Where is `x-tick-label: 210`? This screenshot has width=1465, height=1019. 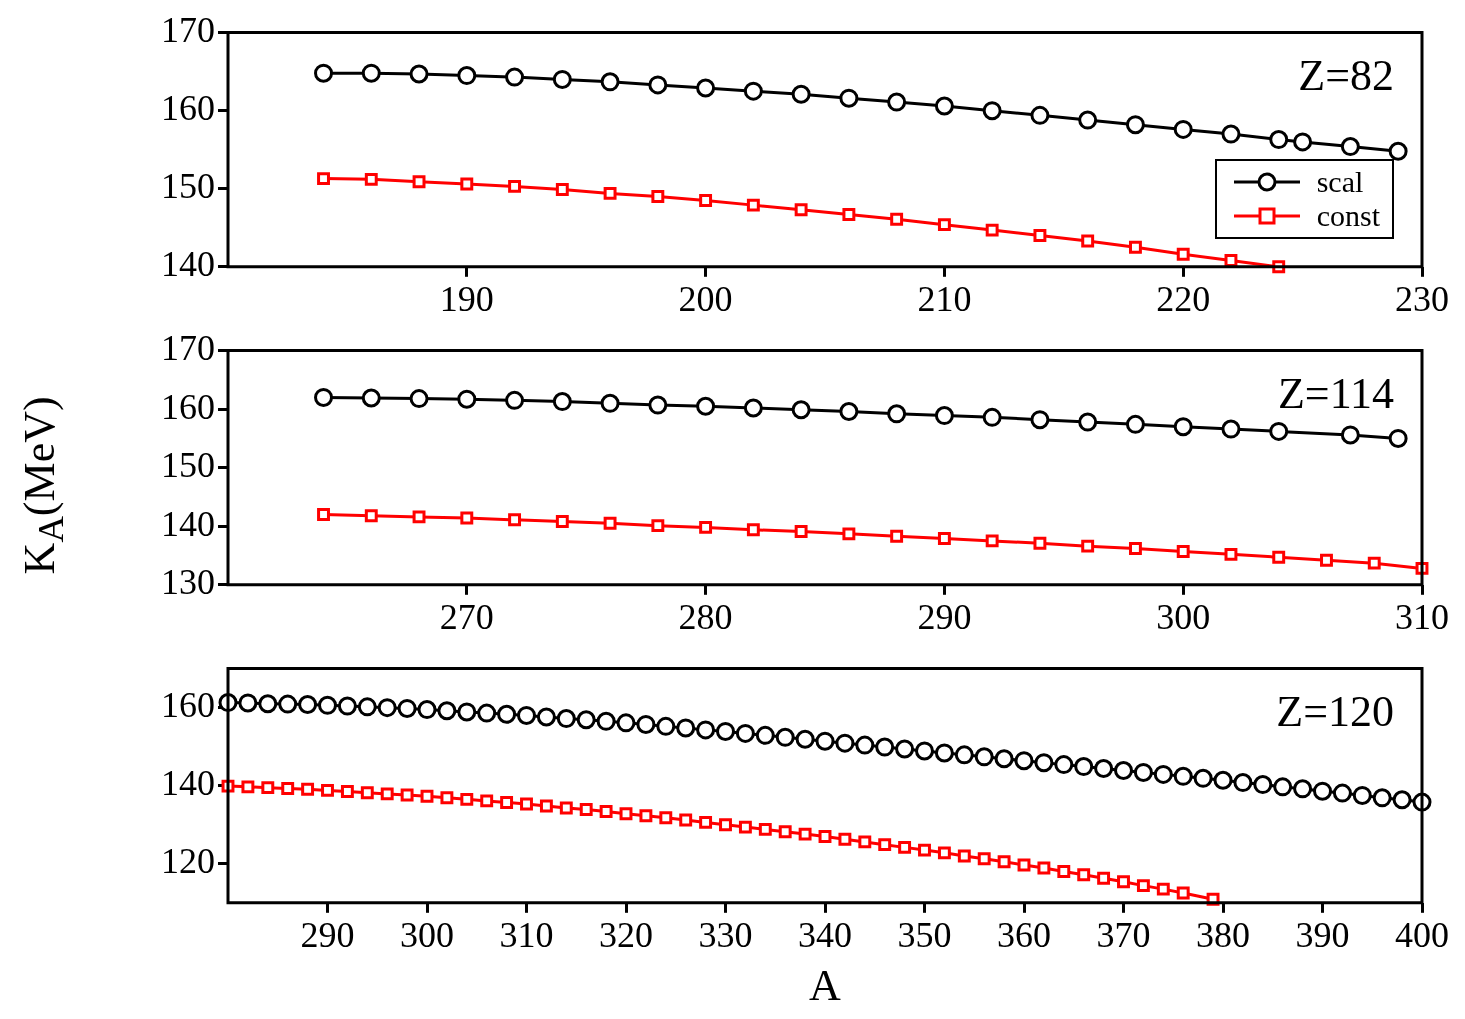 x-tick-label: 210 is located at coordinates (944, 298).